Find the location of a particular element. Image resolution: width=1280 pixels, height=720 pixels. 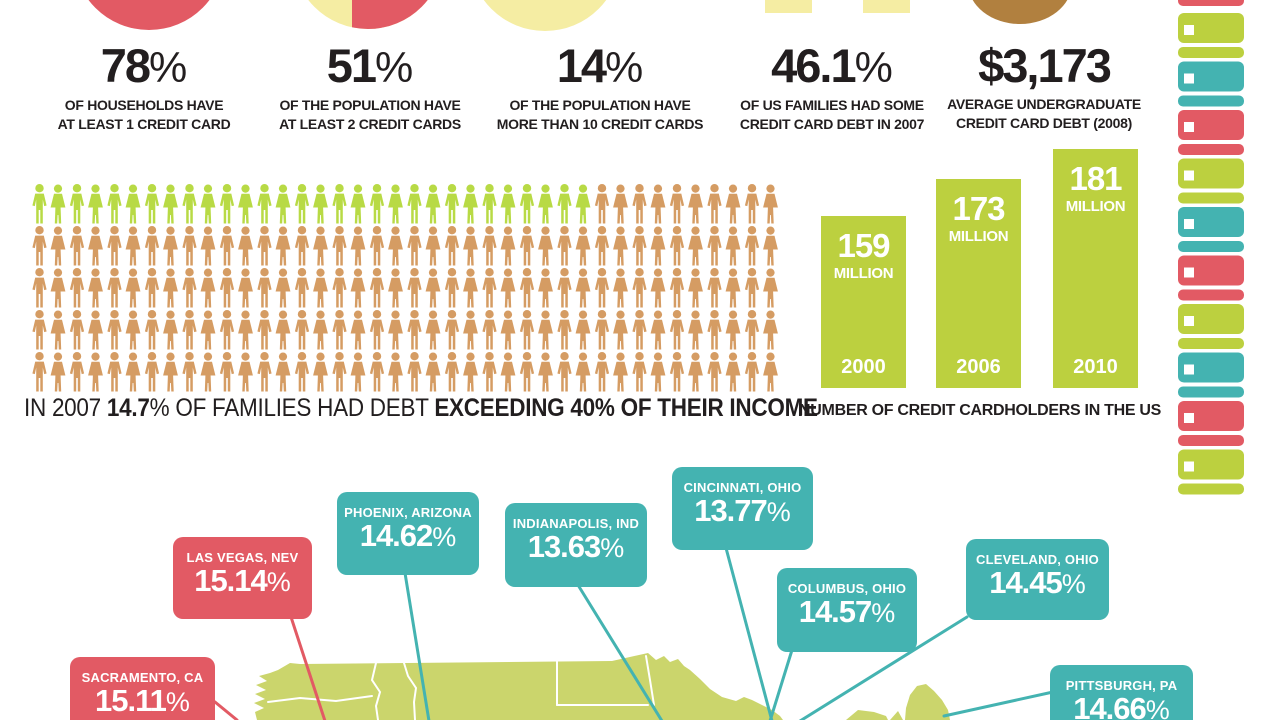

bar-2010: 181 MILLION 2010 is located at coordinates (1095, 268).